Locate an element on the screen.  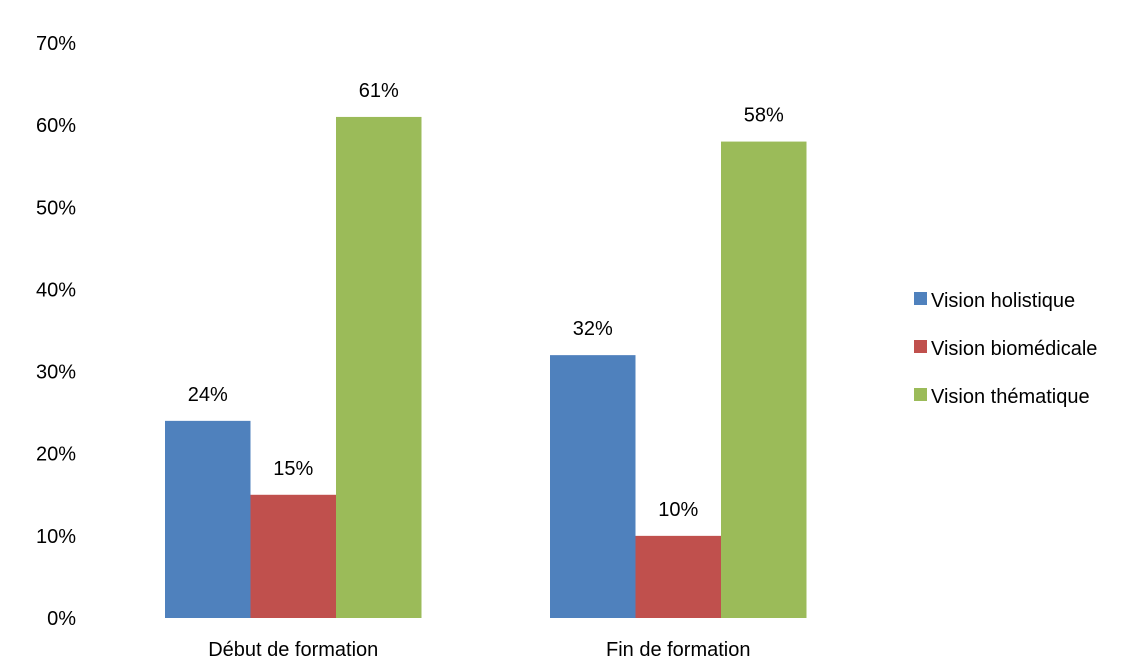
y-tick-label: 10% is located at coordinates (56, 537).